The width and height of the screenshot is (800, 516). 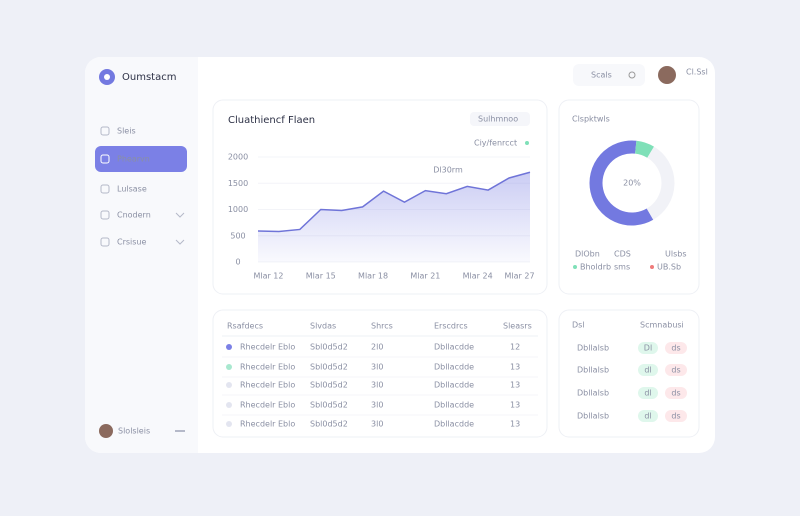 I want to click on legend-note: Ulsbs, so click(x=676, y=254).